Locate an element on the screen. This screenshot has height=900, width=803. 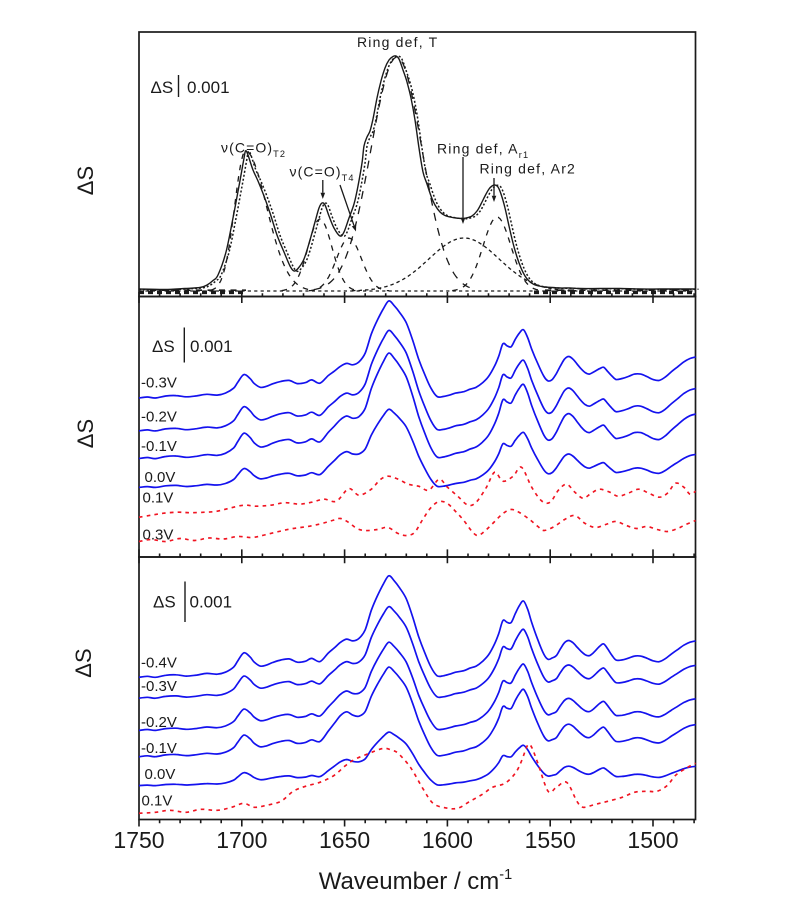
svg-text: 1700 is located at coordinates (241, 840).